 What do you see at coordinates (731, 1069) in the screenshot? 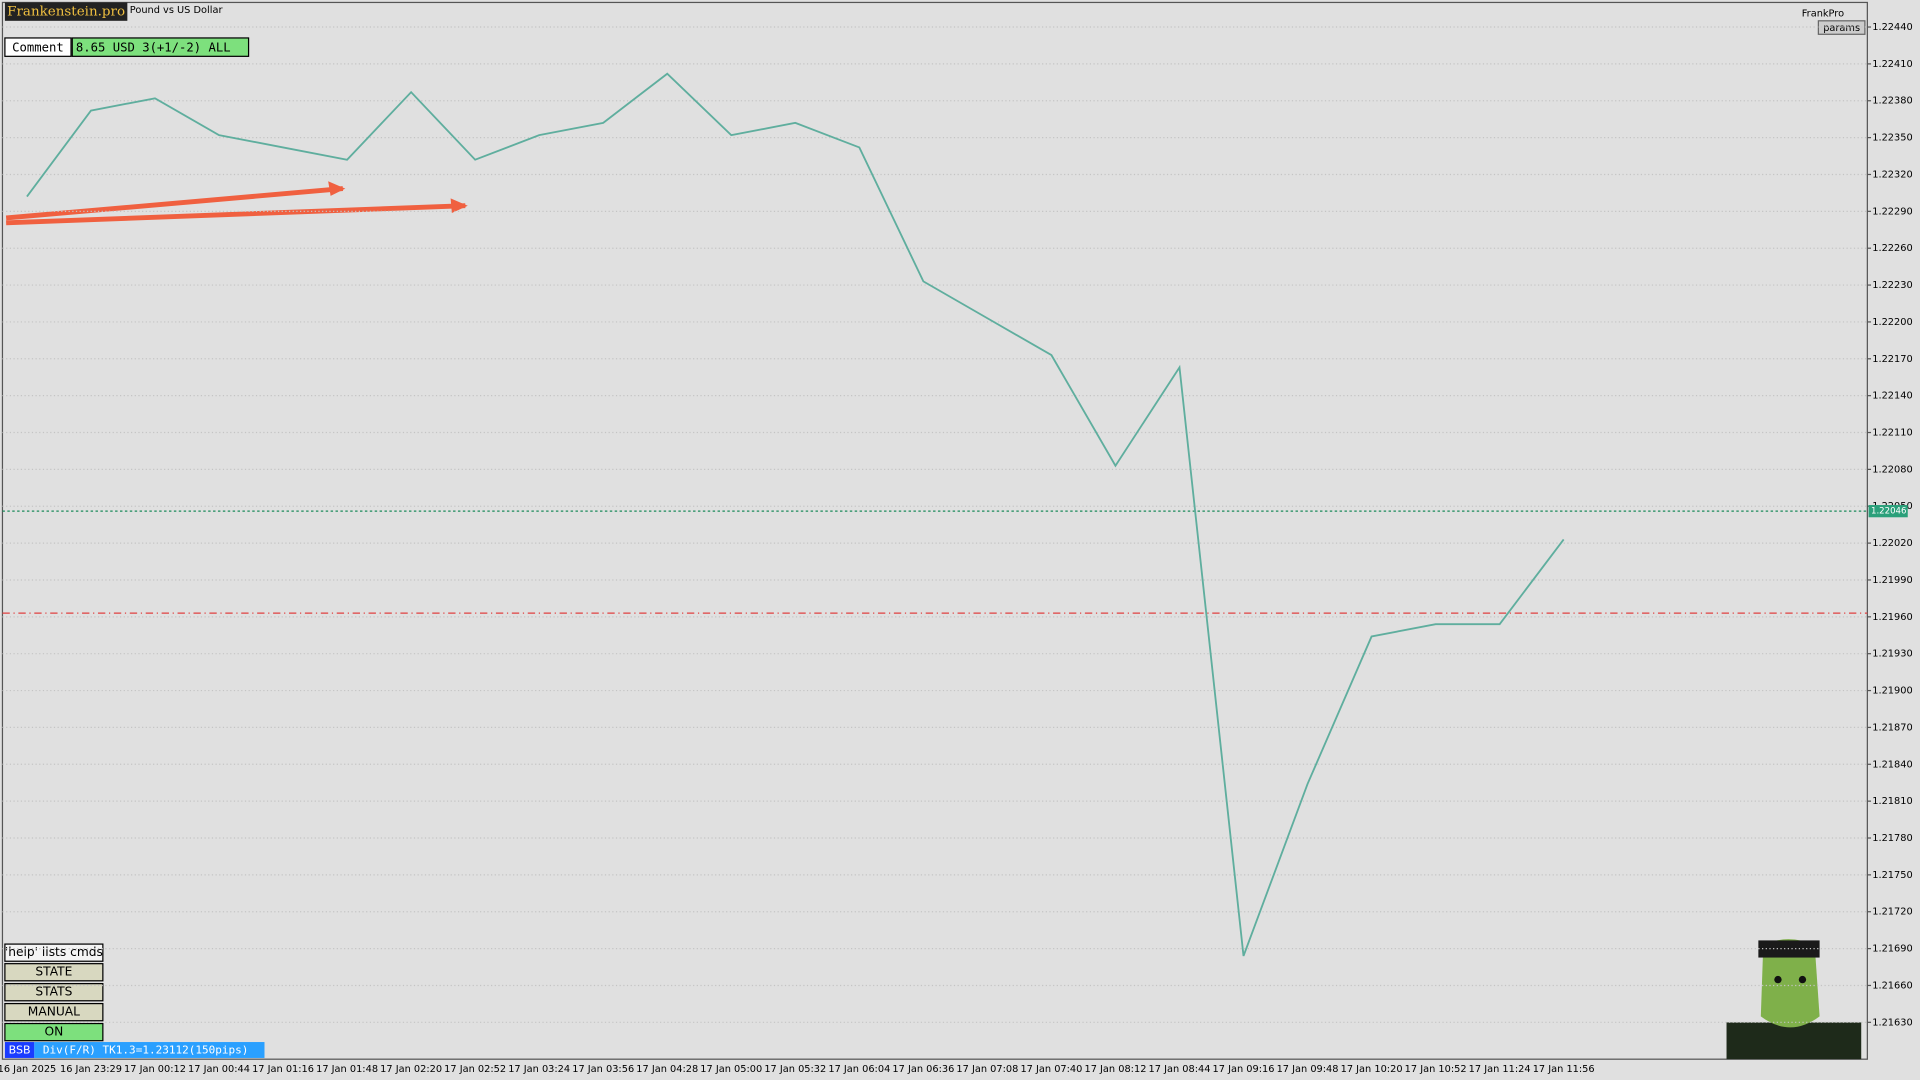
I see `x-tick-label: 17 Jan 05:00` at bounding box center [731, 1069].